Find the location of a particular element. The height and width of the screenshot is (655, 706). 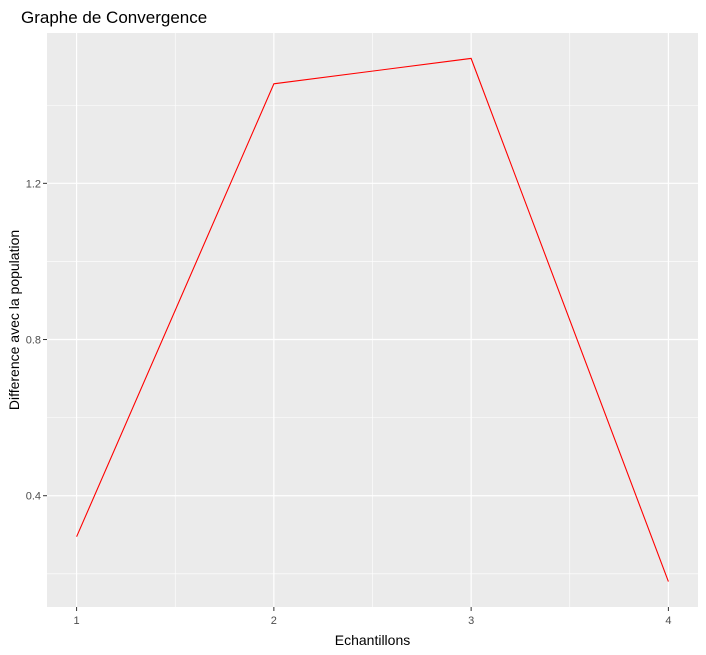

x-axis-title: Echantillons is located at coordinates (373, 640).